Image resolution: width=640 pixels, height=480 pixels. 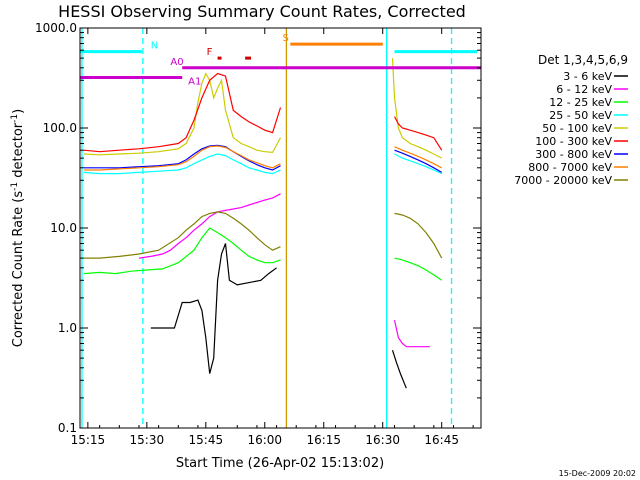 What do you see at coordinates (182, 112) in the screenshot?
I see `series-100-300-kev-line` at bounding box center [182, 112].